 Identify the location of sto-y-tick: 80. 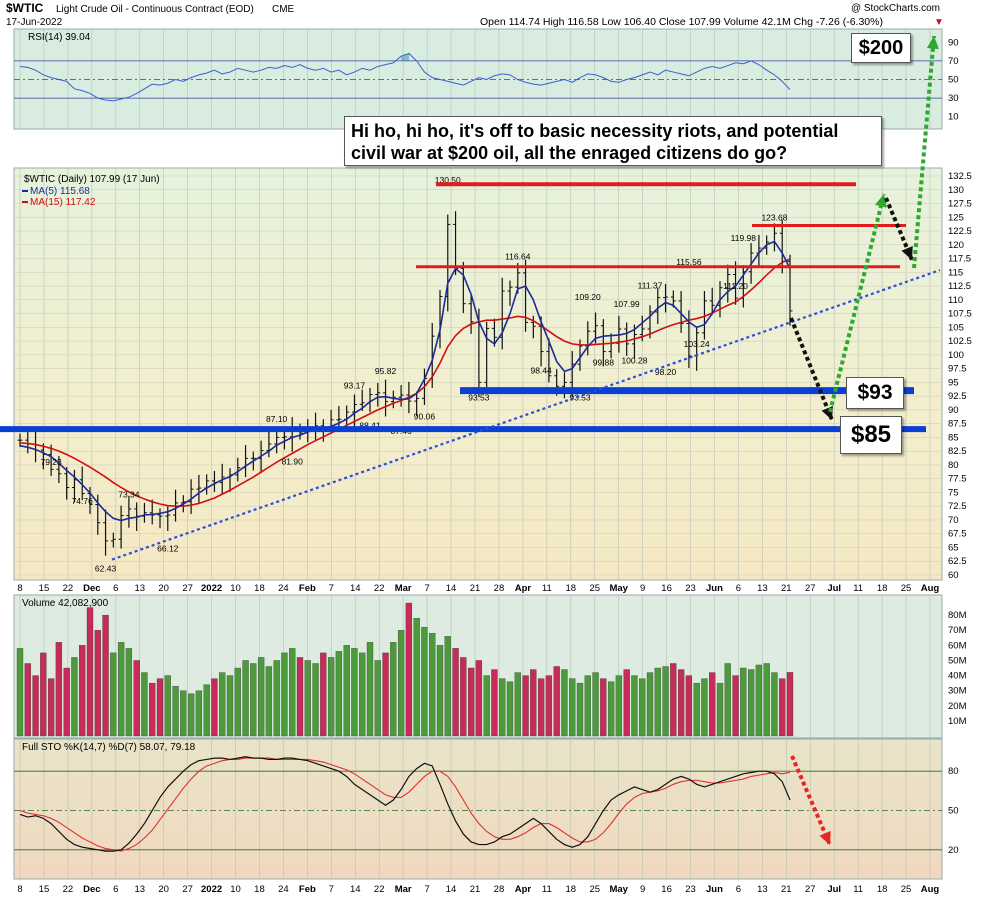
(953, 771).